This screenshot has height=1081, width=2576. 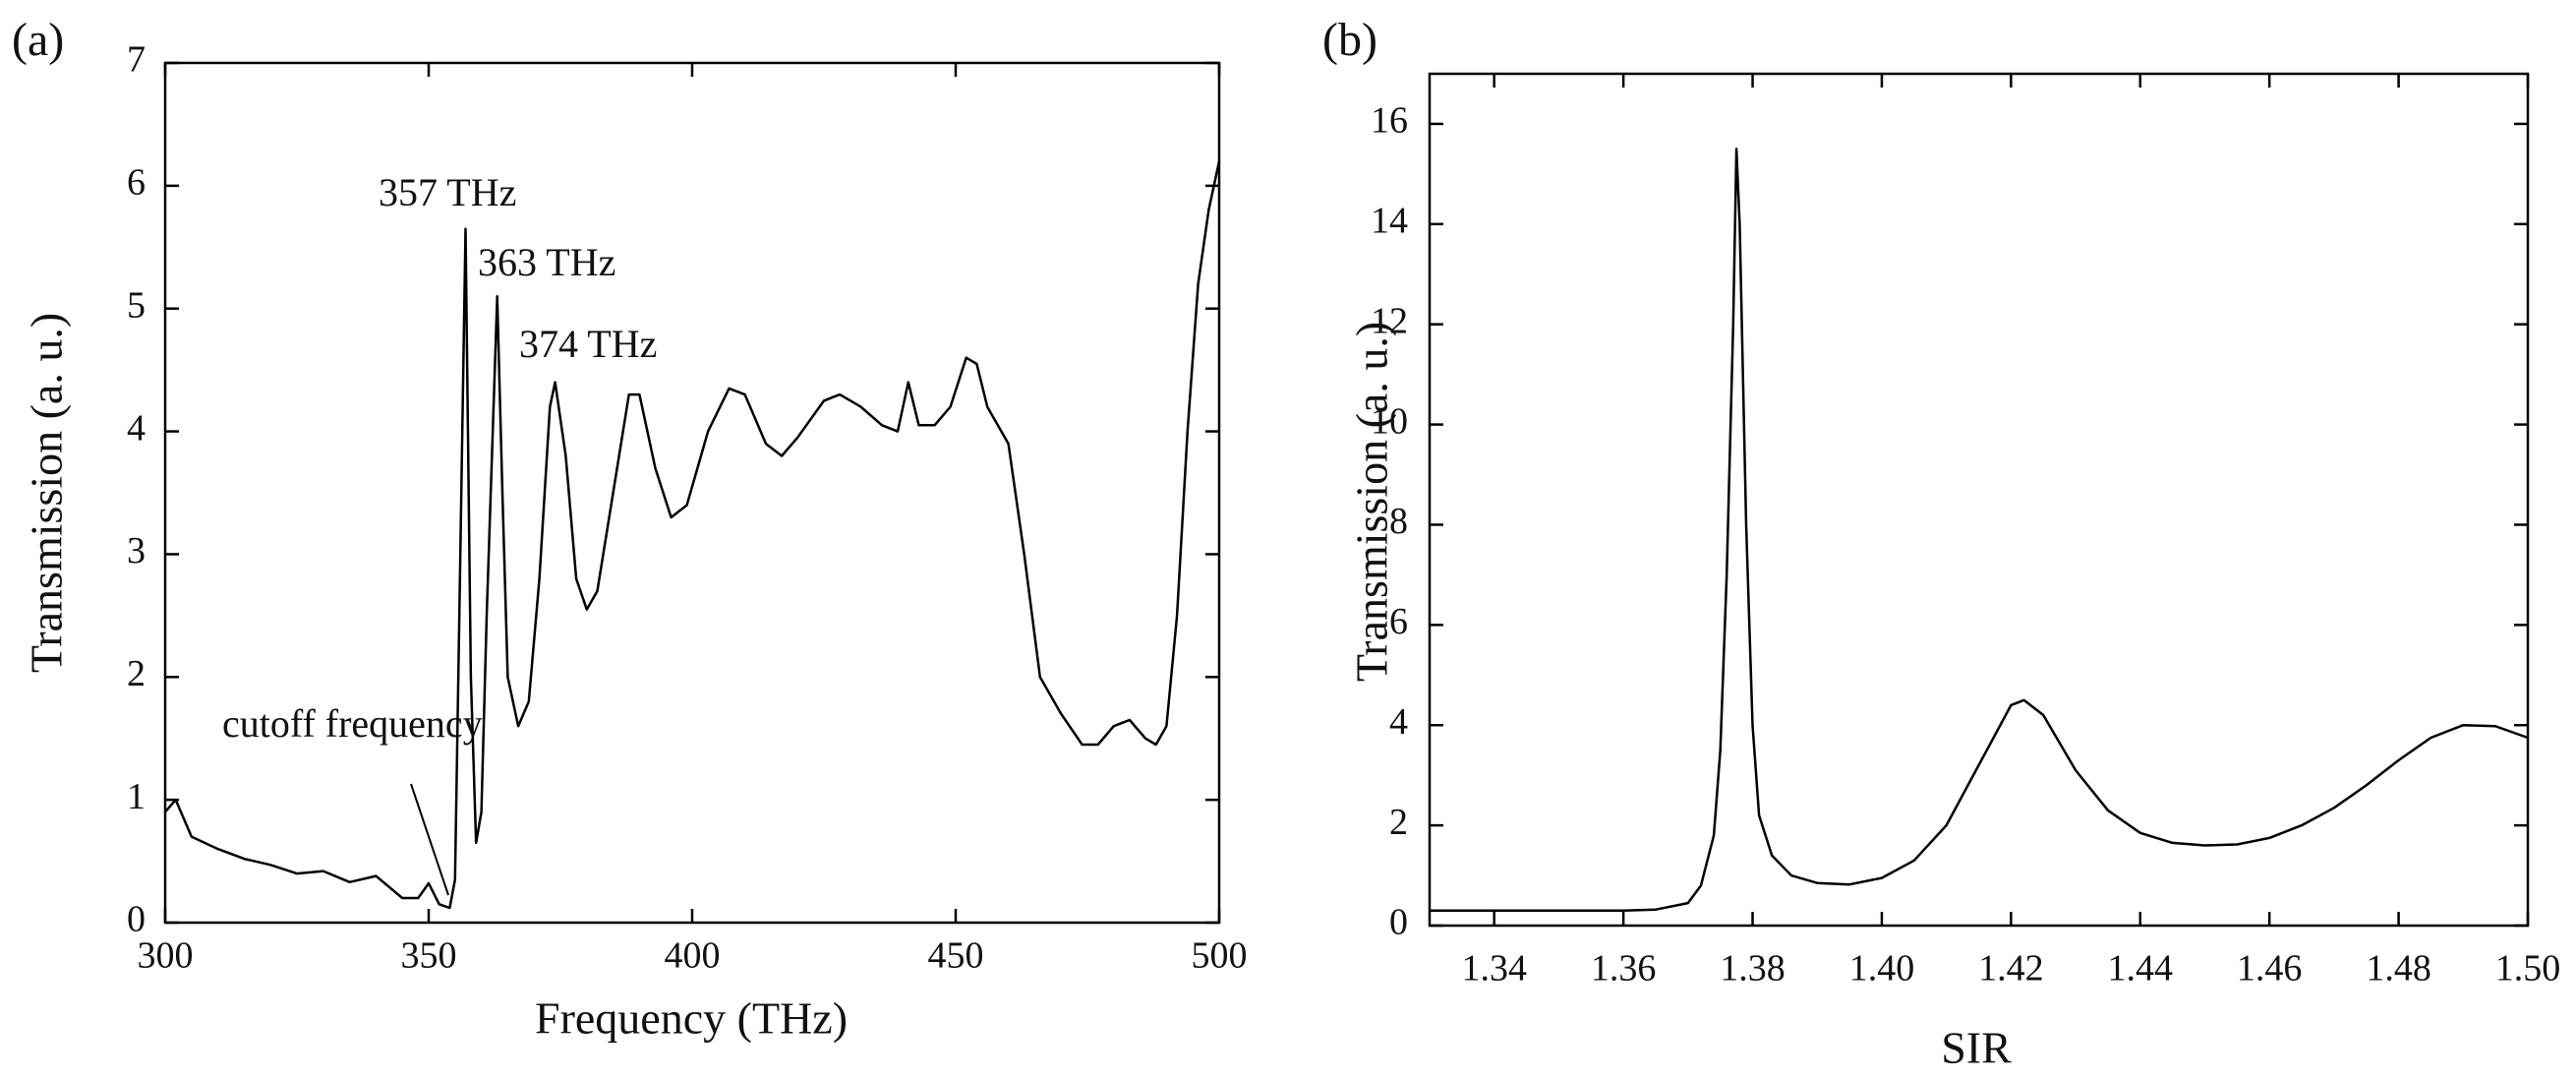 What do you see at coordinates (1398, 521) in the screenshot?
I see `y-tick-label: 8` at bounding box center [1398, 521].